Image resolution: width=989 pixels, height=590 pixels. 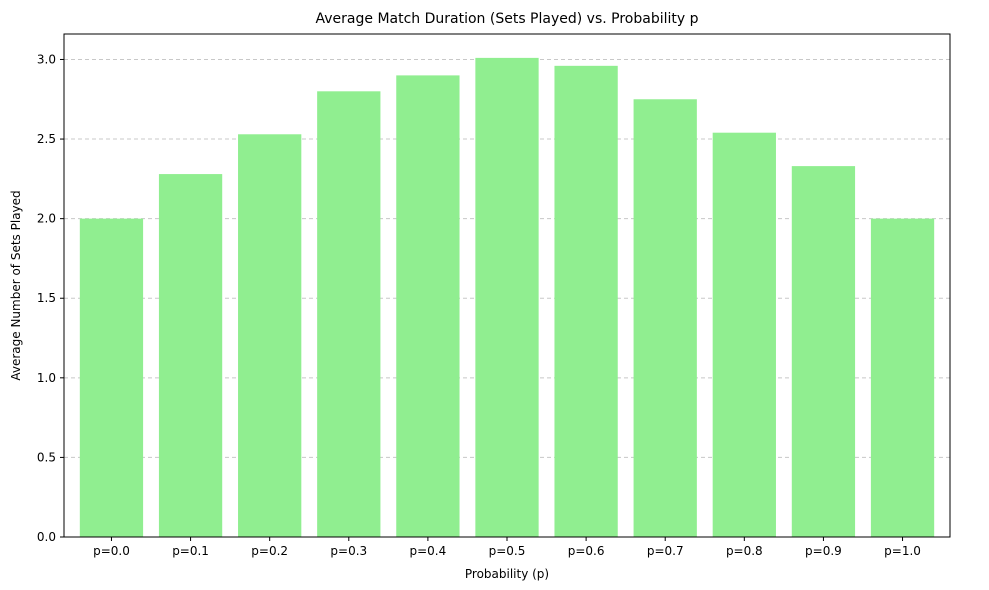 What do you see at coordinates (507, 574) in the screenshot?
I see `x-axis-title: Probability (p)` at bounding box center [507, 574].